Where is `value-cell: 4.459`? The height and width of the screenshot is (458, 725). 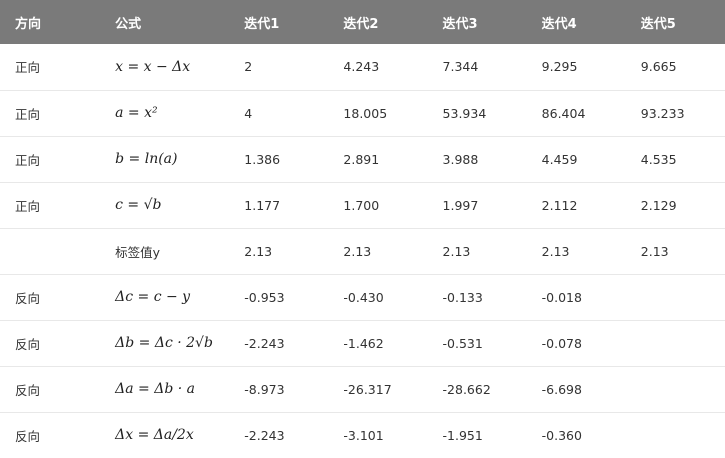 value-cell: 4.459 is located at coordinates (559, 159).